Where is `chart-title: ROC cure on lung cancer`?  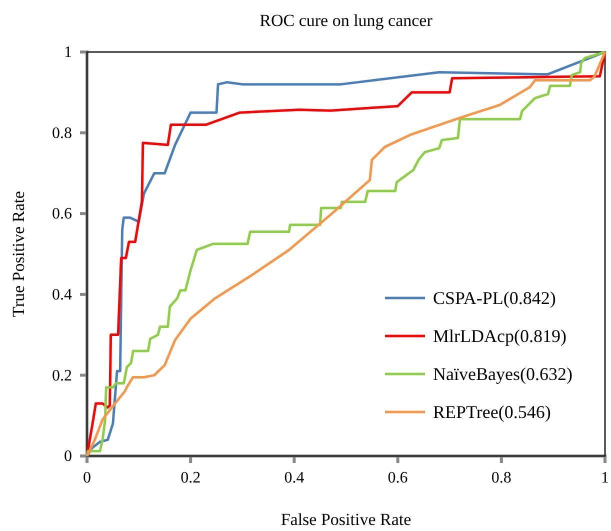 chart-title: ROC cure on lung cancer is located at coordinates (346, 20).